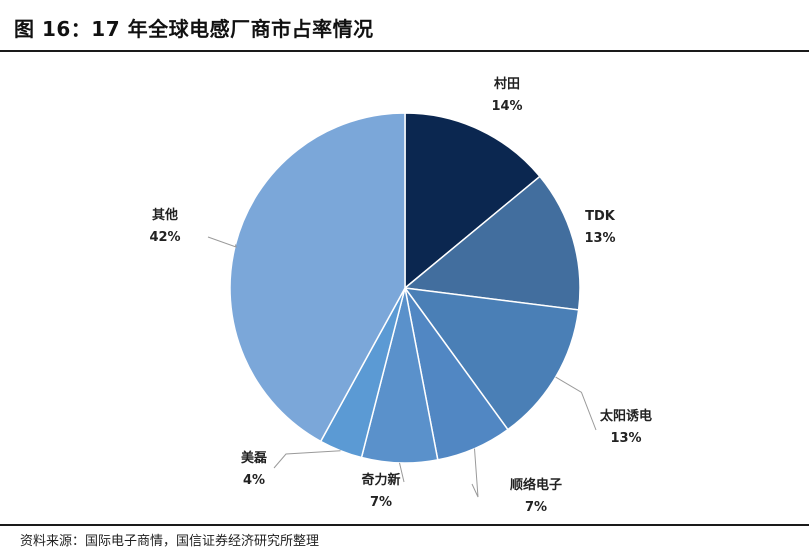  Describe the element at coordinates (380, 480) in the screenshot. I see `slice-name-label: 奇力新` at that location.